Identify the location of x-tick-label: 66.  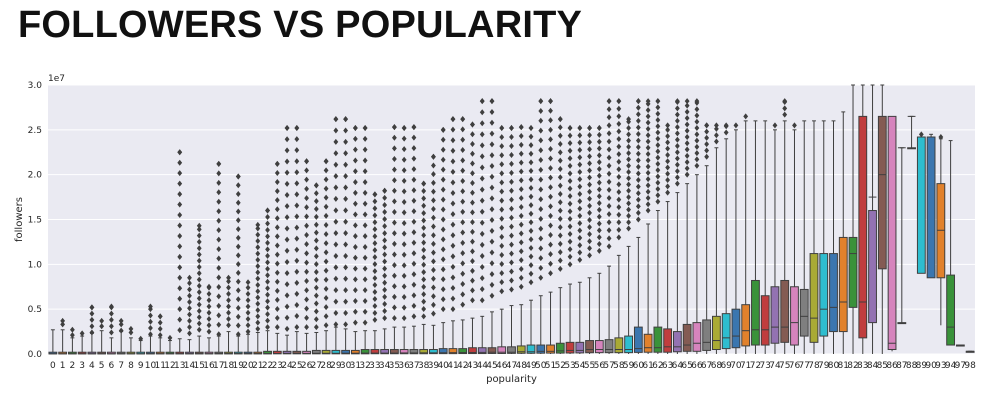
(697, 366).